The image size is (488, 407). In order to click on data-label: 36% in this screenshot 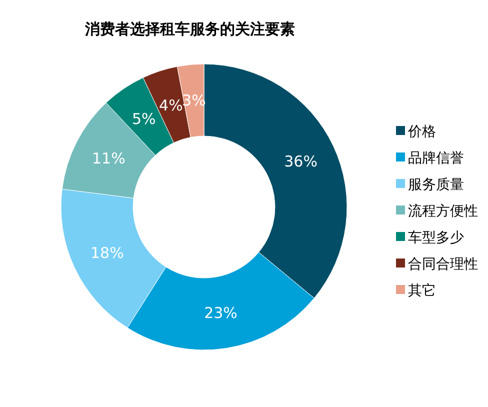, I will do `click(301, 161)`.